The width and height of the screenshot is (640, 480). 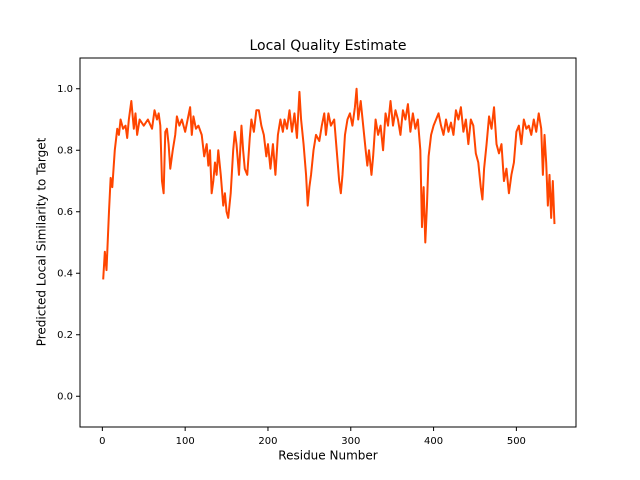 What do you see at coordinates (65, 335) in the screenshot?
I see `y-tick-label: 0.2` at bounding box center [65, 335].